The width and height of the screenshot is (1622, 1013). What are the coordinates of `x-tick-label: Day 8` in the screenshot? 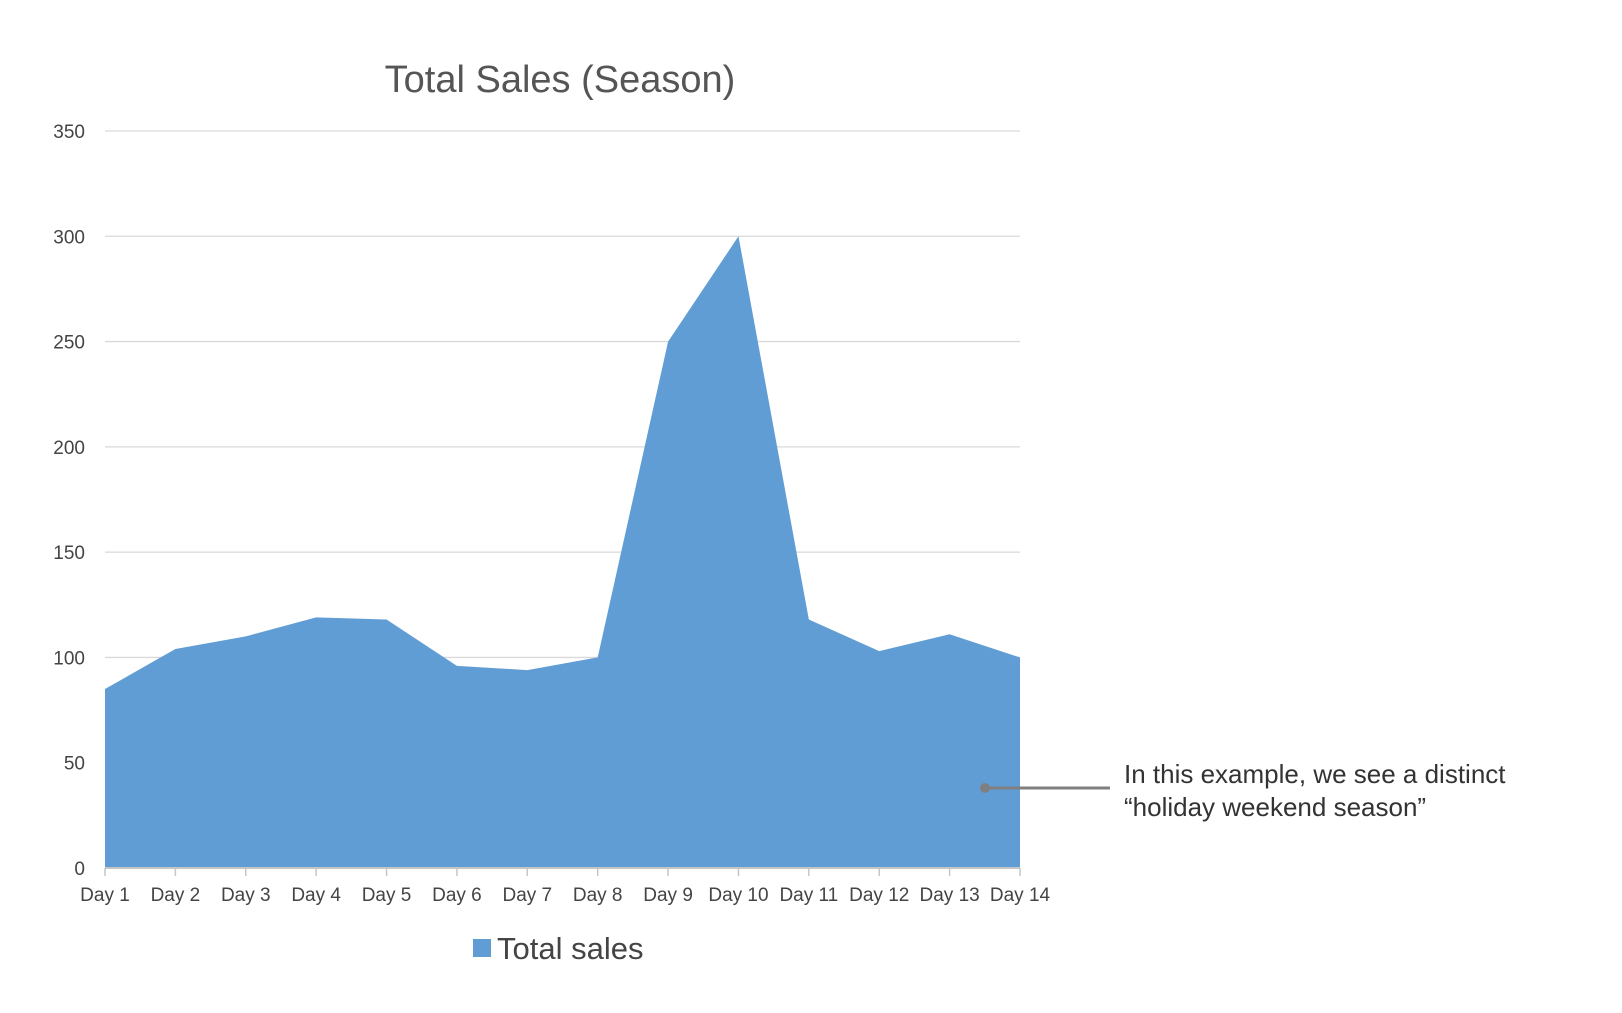 It's located at (598, 895).